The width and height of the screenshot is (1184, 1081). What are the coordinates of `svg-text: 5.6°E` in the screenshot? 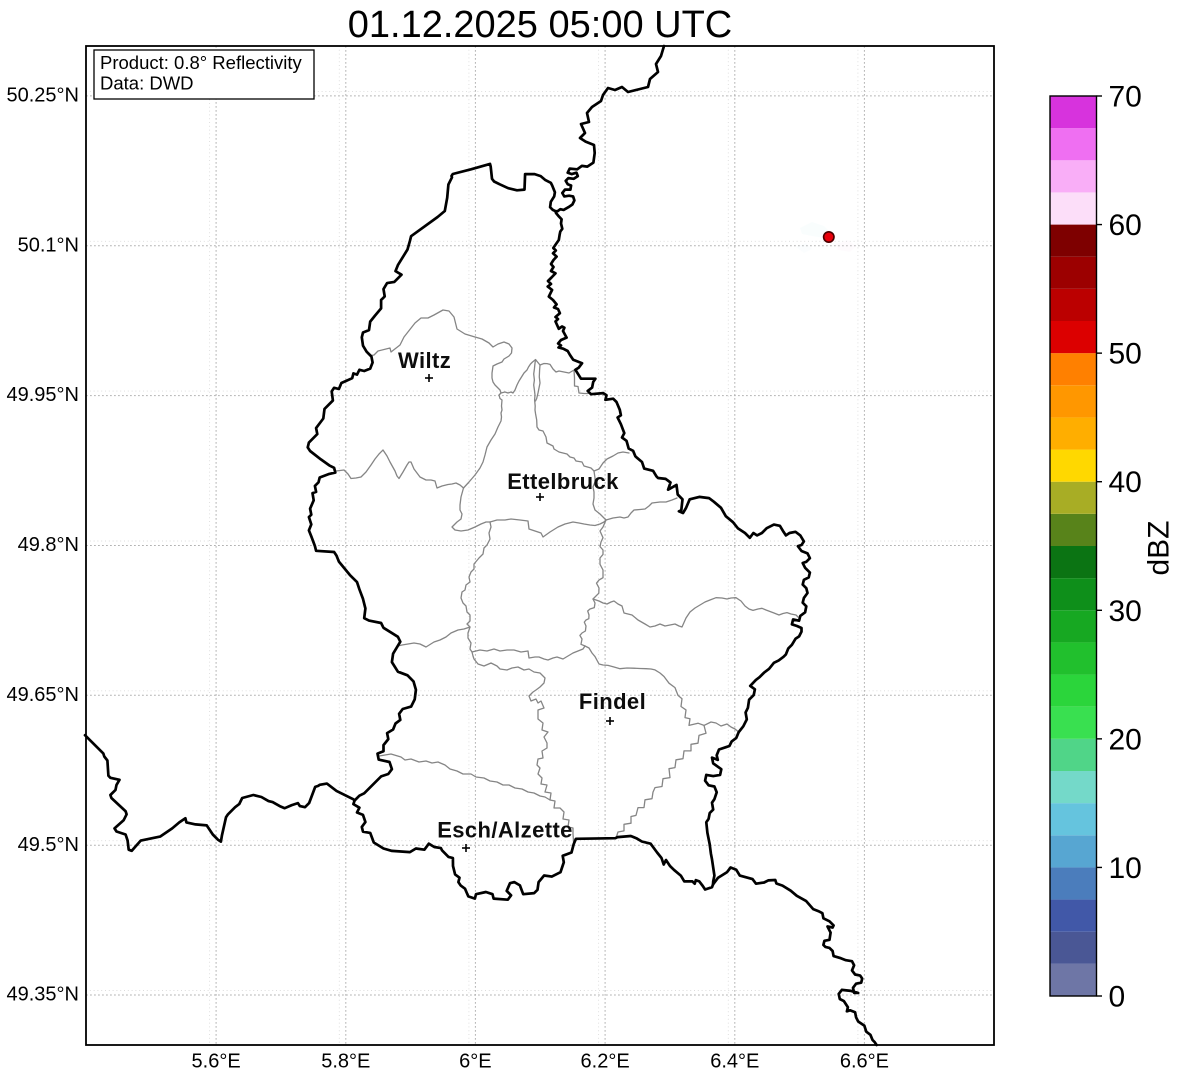 It's located at (216, 1062).